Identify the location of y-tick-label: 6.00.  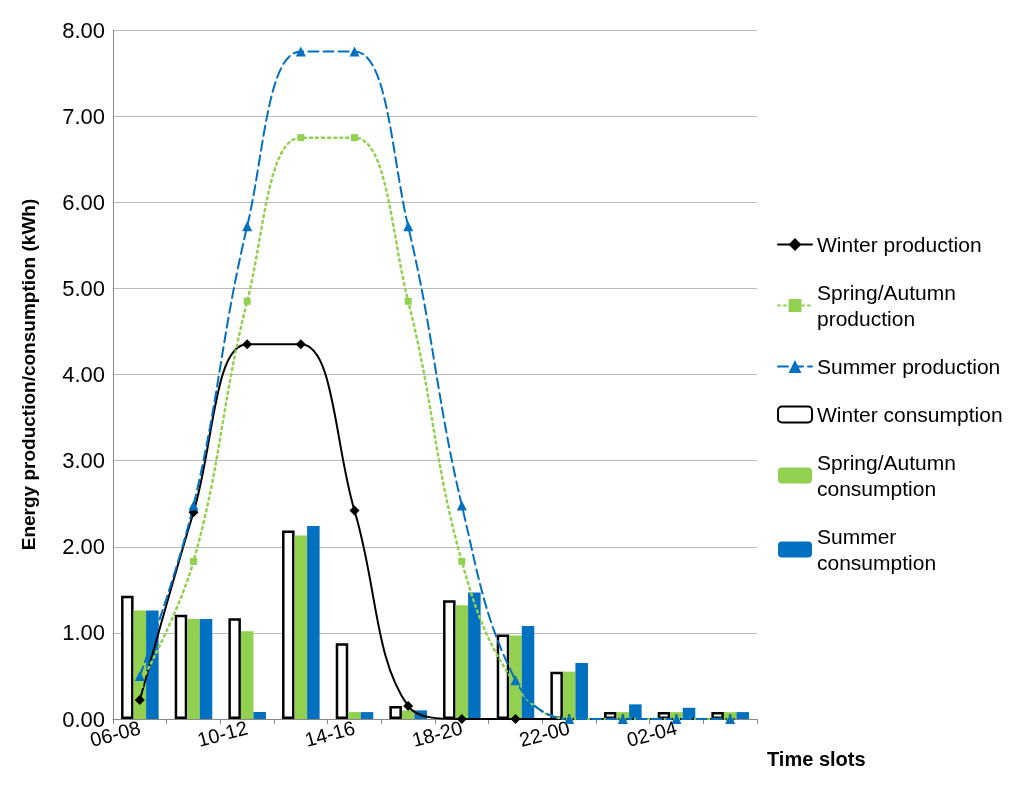
(83, 202).